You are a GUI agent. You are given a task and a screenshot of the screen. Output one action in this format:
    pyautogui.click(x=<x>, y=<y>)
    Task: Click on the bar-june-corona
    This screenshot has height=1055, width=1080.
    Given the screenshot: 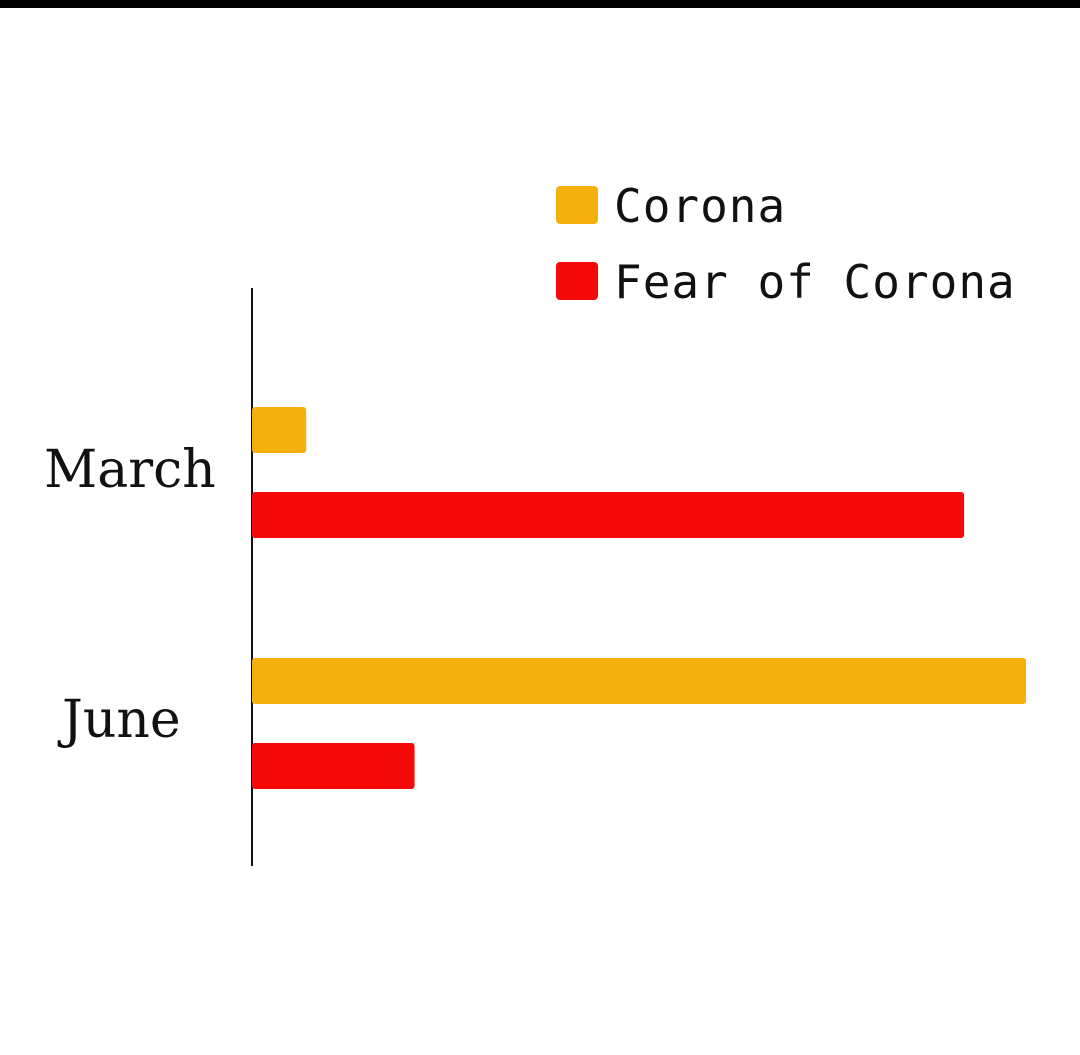 What is the action you would take?
    pyautogui.click(x=639, y=681)
    